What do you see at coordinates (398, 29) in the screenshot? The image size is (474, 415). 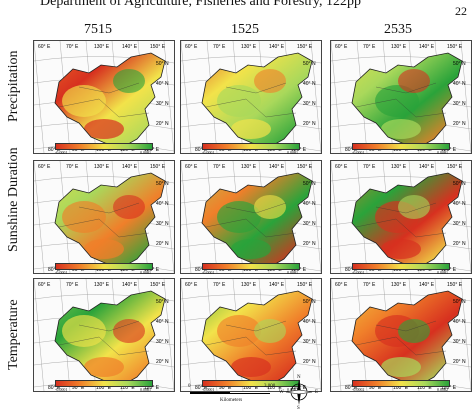 I see `column-title-2535: 2535` at bounding box center [398, 29].